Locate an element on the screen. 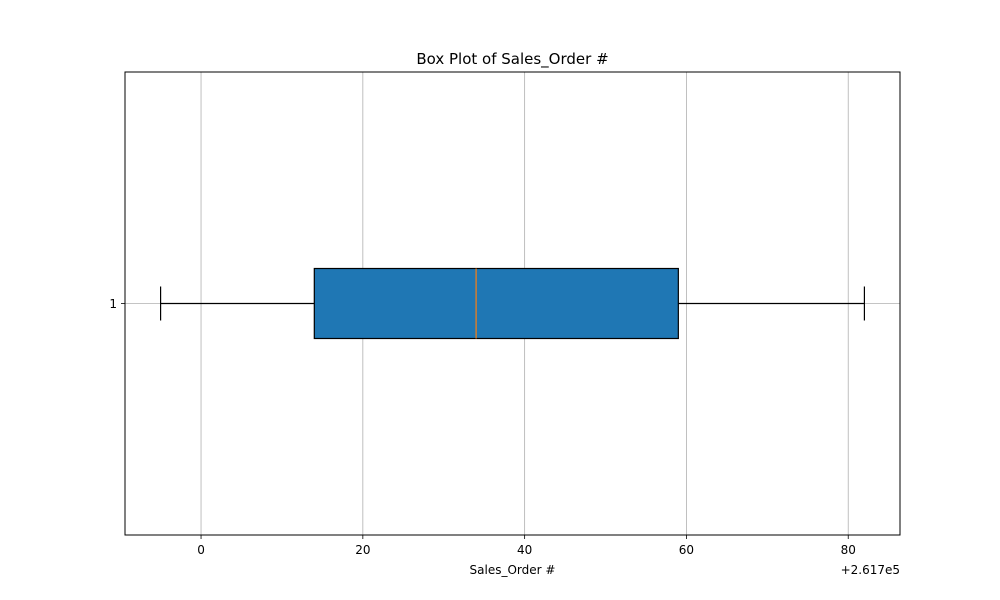 This screenshot has width=1000, height=600. y-axis: 1 is located at coordinates (117, 304).